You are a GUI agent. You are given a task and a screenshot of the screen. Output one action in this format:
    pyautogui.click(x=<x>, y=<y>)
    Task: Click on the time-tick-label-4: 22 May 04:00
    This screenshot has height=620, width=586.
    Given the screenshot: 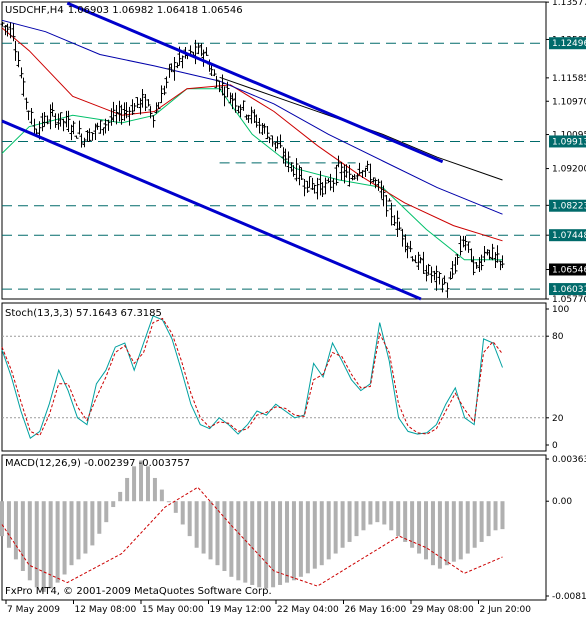 What is the action you would take?
    pyautogui.click(x=308, y=610)
    